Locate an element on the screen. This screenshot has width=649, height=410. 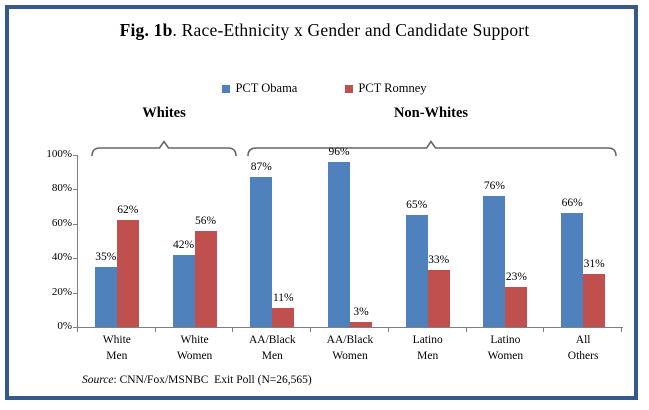
category-label: White Men is located at coordinates (116, 348).